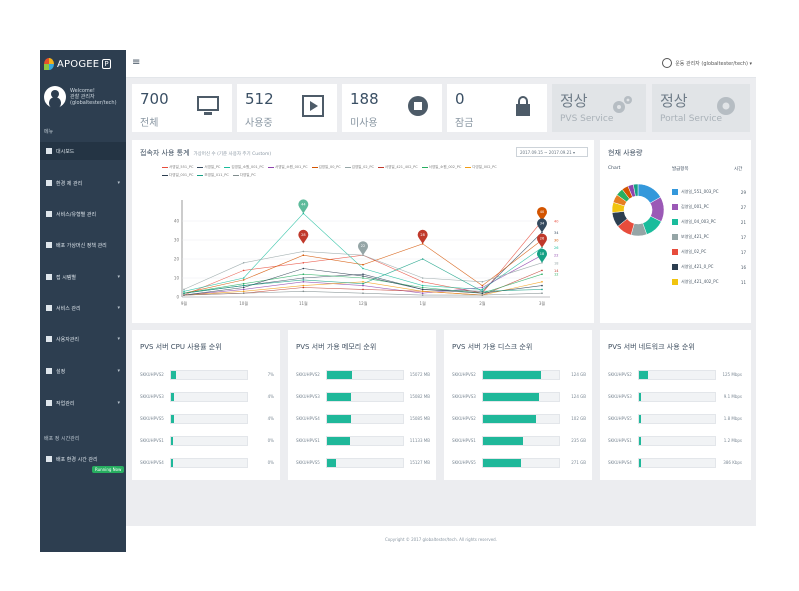 The height and width of the screenshot is (591, 799). Describe the element at coordinates (62, 439) in the screenshot. I see `sidebar-section2-label: 배포 정 시간관리` at that location.